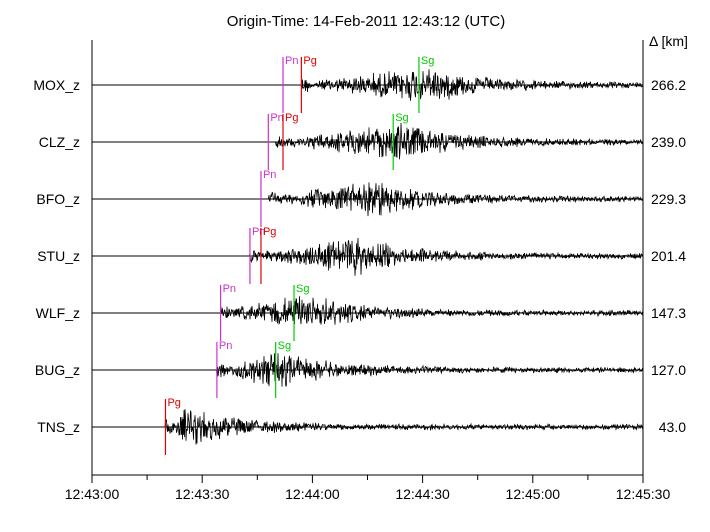 This screenshot has width=710, height=532. I want to click on right-axis-label: Δ [km], so click(668, 41).